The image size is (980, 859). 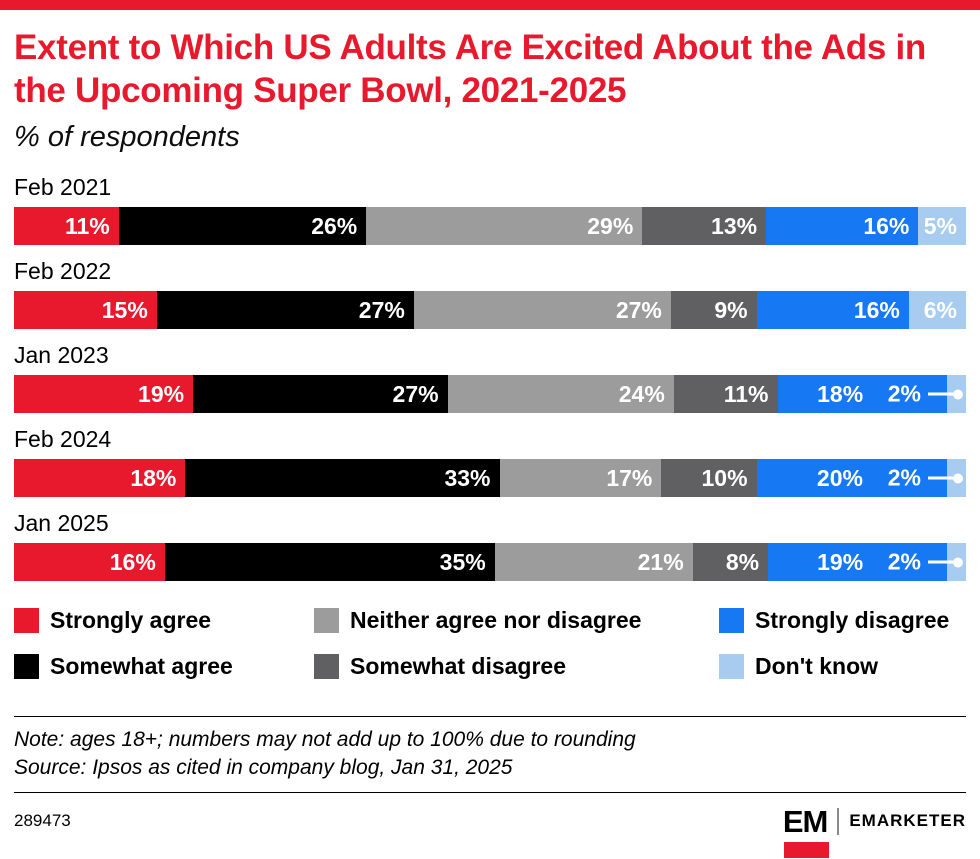 I want to click on bar-segment-strongly-agree: 19%, so click(x=104, y=394).